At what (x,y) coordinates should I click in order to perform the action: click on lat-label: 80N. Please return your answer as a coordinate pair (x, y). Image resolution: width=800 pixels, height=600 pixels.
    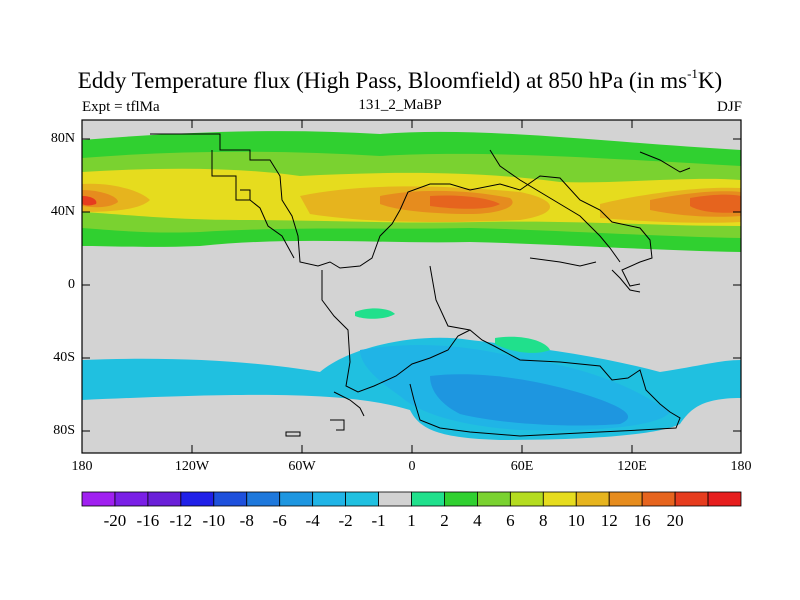
    Looking at the image, I should click on (62, 138).